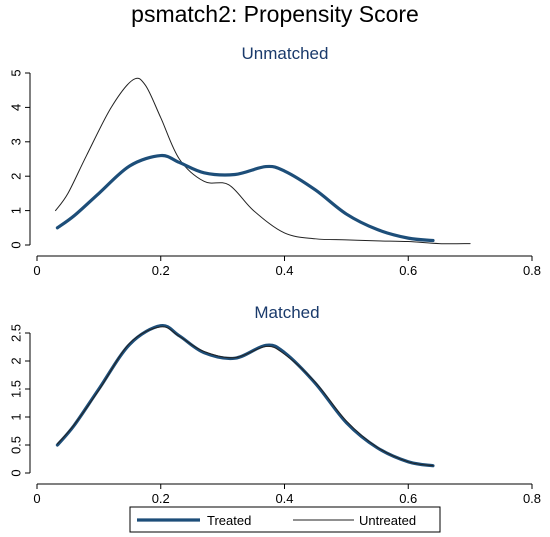 The height and width of the screenshot is (537, 550). I want to click on matched-x-tick-label: 0.6, so click(408, 498).